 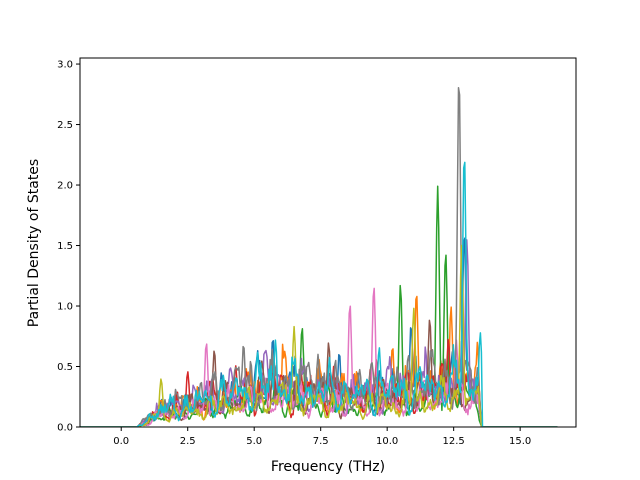 What do you see at coordinates (520, 441) in the screenshot?
I see `x-tick-label: 15.0` at bounding box center [520, 441].